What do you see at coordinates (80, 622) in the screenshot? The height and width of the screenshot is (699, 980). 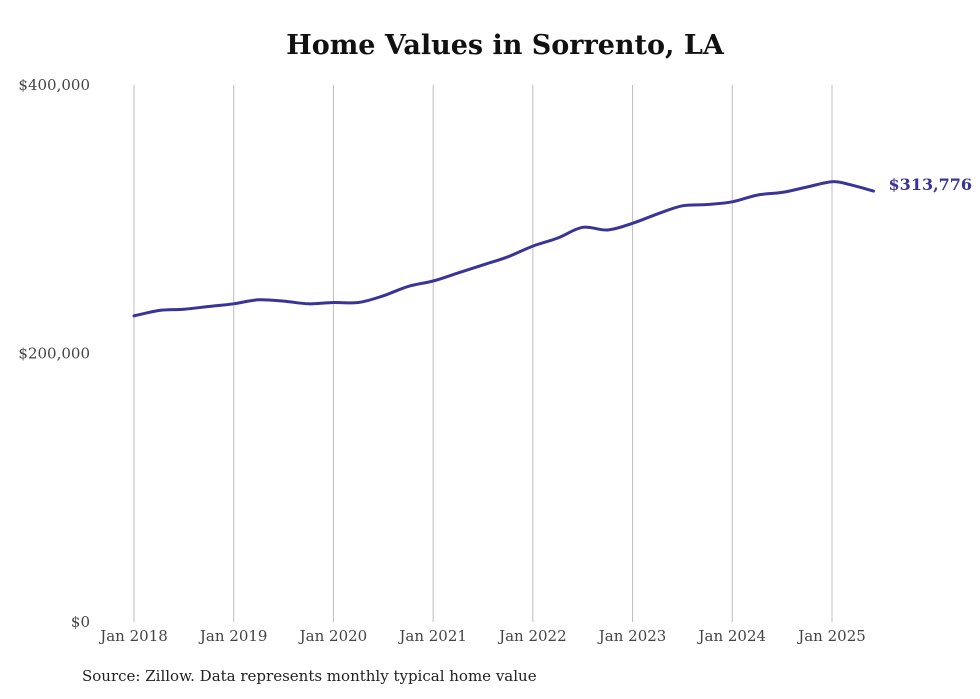 I see `y-tick-label: $0` at bounding box center [80, 622].